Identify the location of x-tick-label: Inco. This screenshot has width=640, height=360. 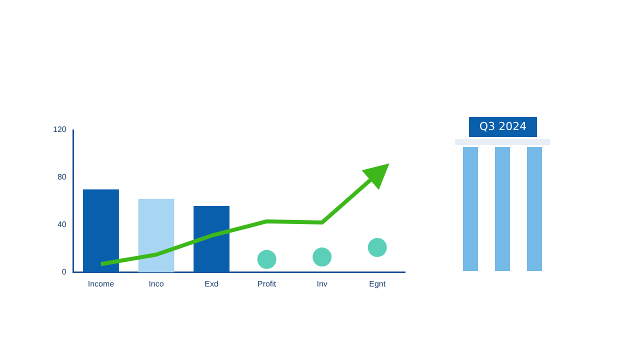
(156, 283).